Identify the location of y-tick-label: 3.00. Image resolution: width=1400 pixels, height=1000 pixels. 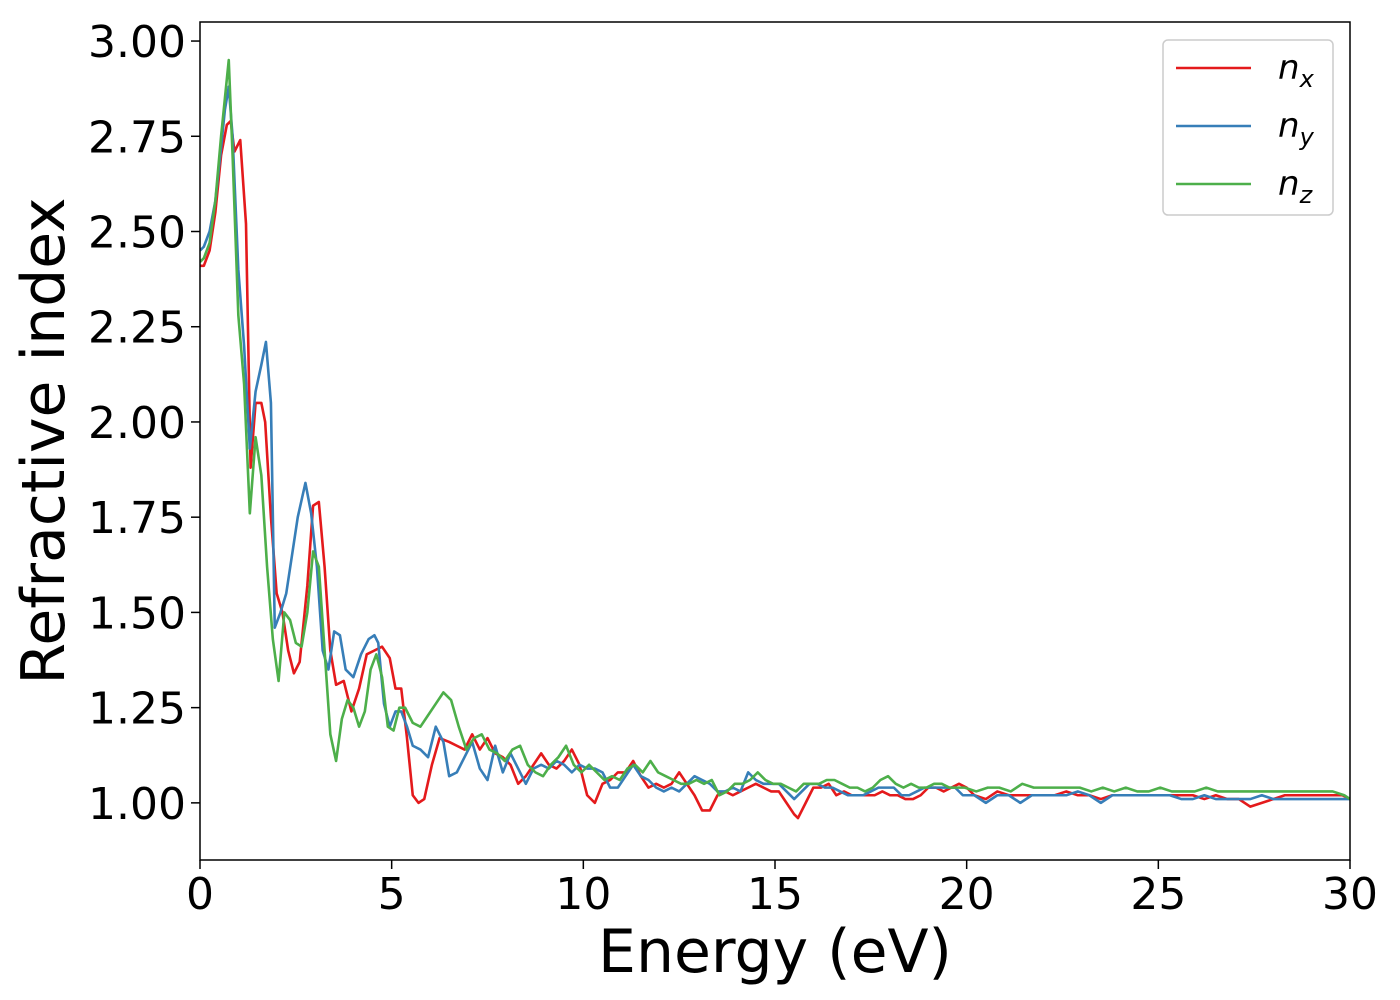
(137, 42).